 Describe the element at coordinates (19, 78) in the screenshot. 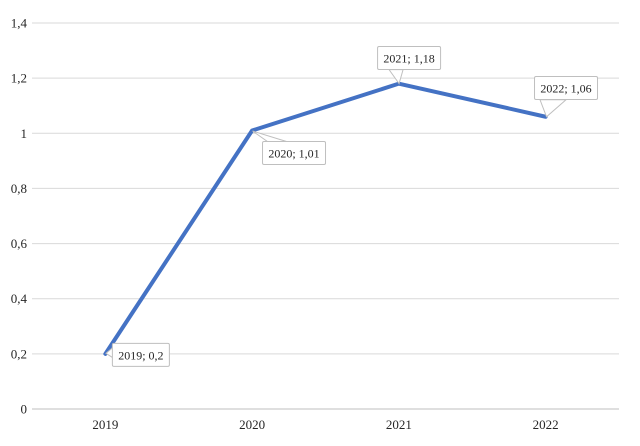

I see `y-tick-label: 1,2` at that location.